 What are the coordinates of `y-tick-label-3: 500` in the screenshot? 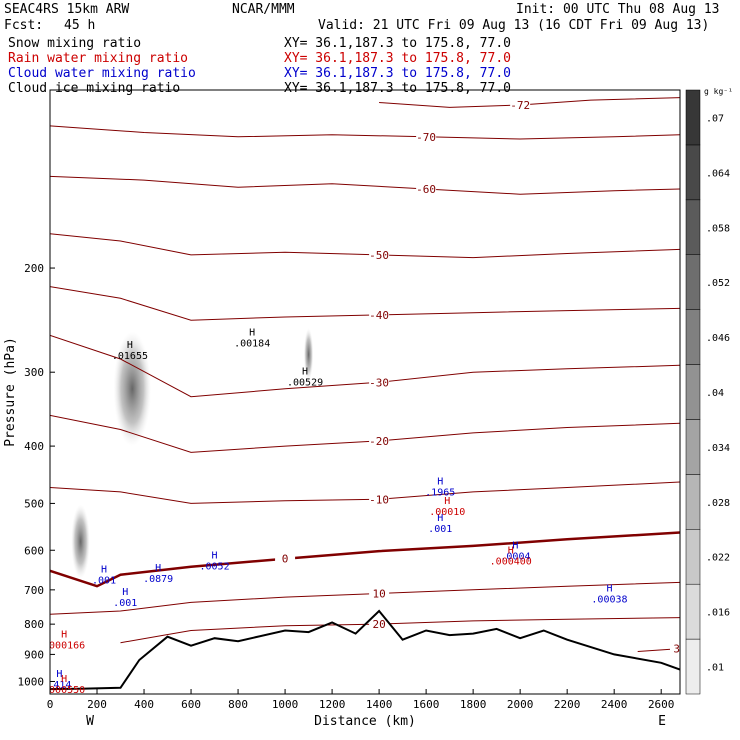 It's located at (34, 503).